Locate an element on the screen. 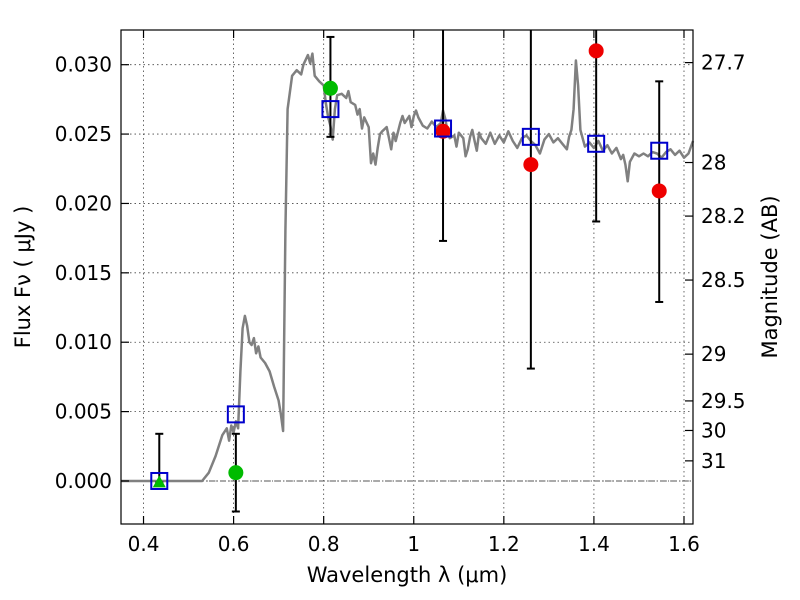  upper-limit-point is located at coordinates (159, 481).